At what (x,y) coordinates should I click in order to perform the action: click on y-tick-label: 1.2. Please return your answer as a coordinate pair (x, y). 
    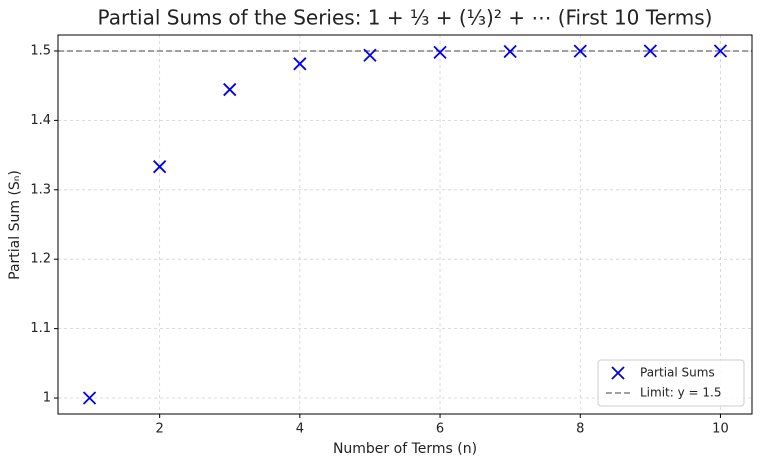
    Looking at the image, I should click on (40, 259).